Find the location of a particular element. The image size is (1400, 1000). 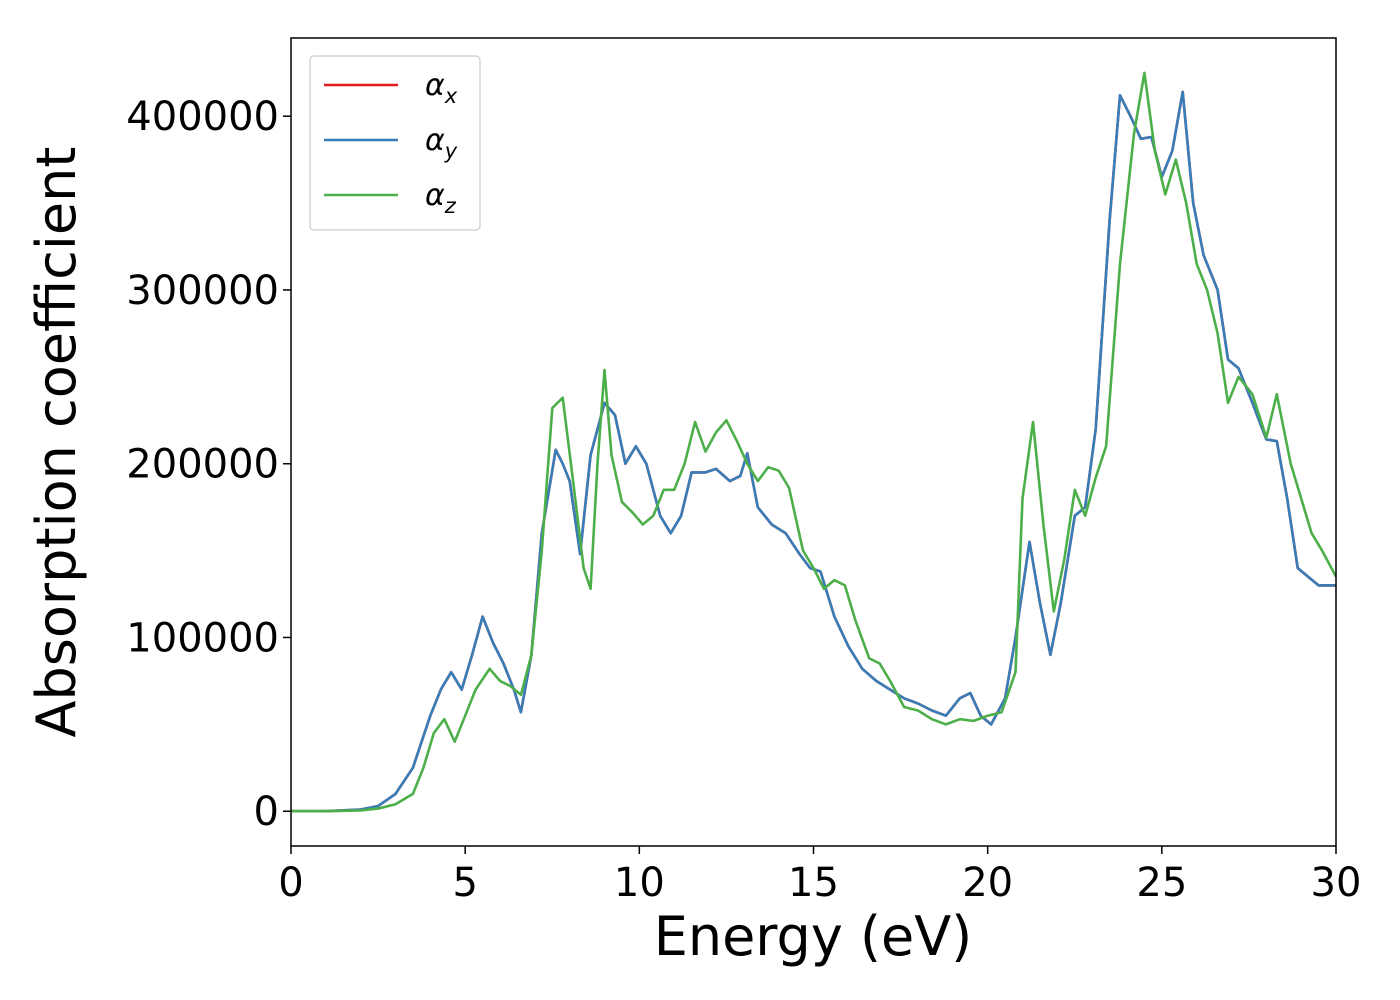

y-axis: 0 100000 200000 300000 400000 is located at coordinates (208, 464).